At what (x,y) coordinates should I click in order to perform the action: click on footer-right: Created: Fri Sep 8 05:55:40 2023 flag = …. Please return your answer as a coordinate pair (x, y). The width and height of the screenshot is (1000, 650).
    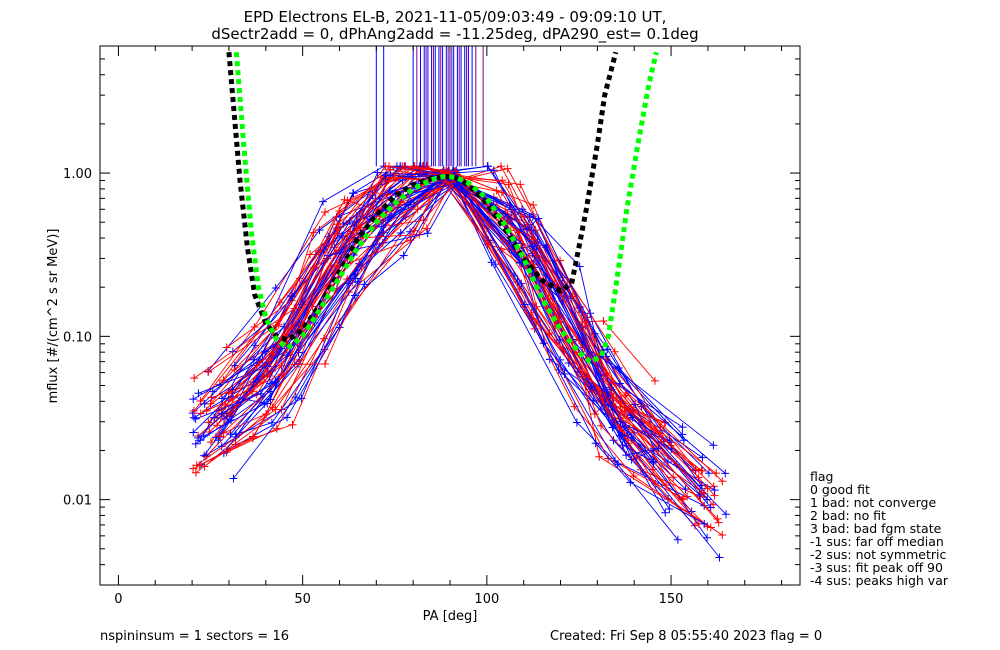
    Looking at the image, I should click on (686, 636).